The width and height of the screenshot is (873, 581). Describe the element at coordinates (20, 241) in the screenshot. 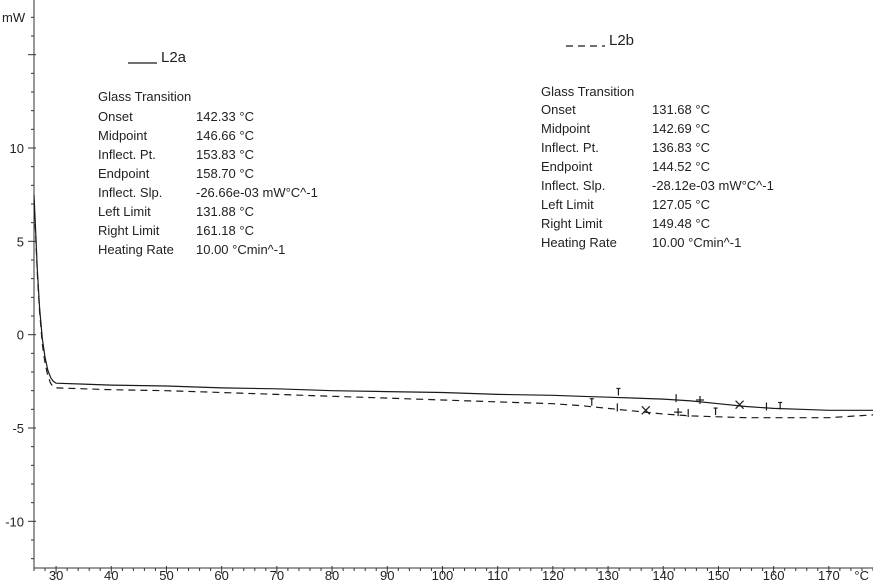

I see `y-tick-label: 5` at that location.